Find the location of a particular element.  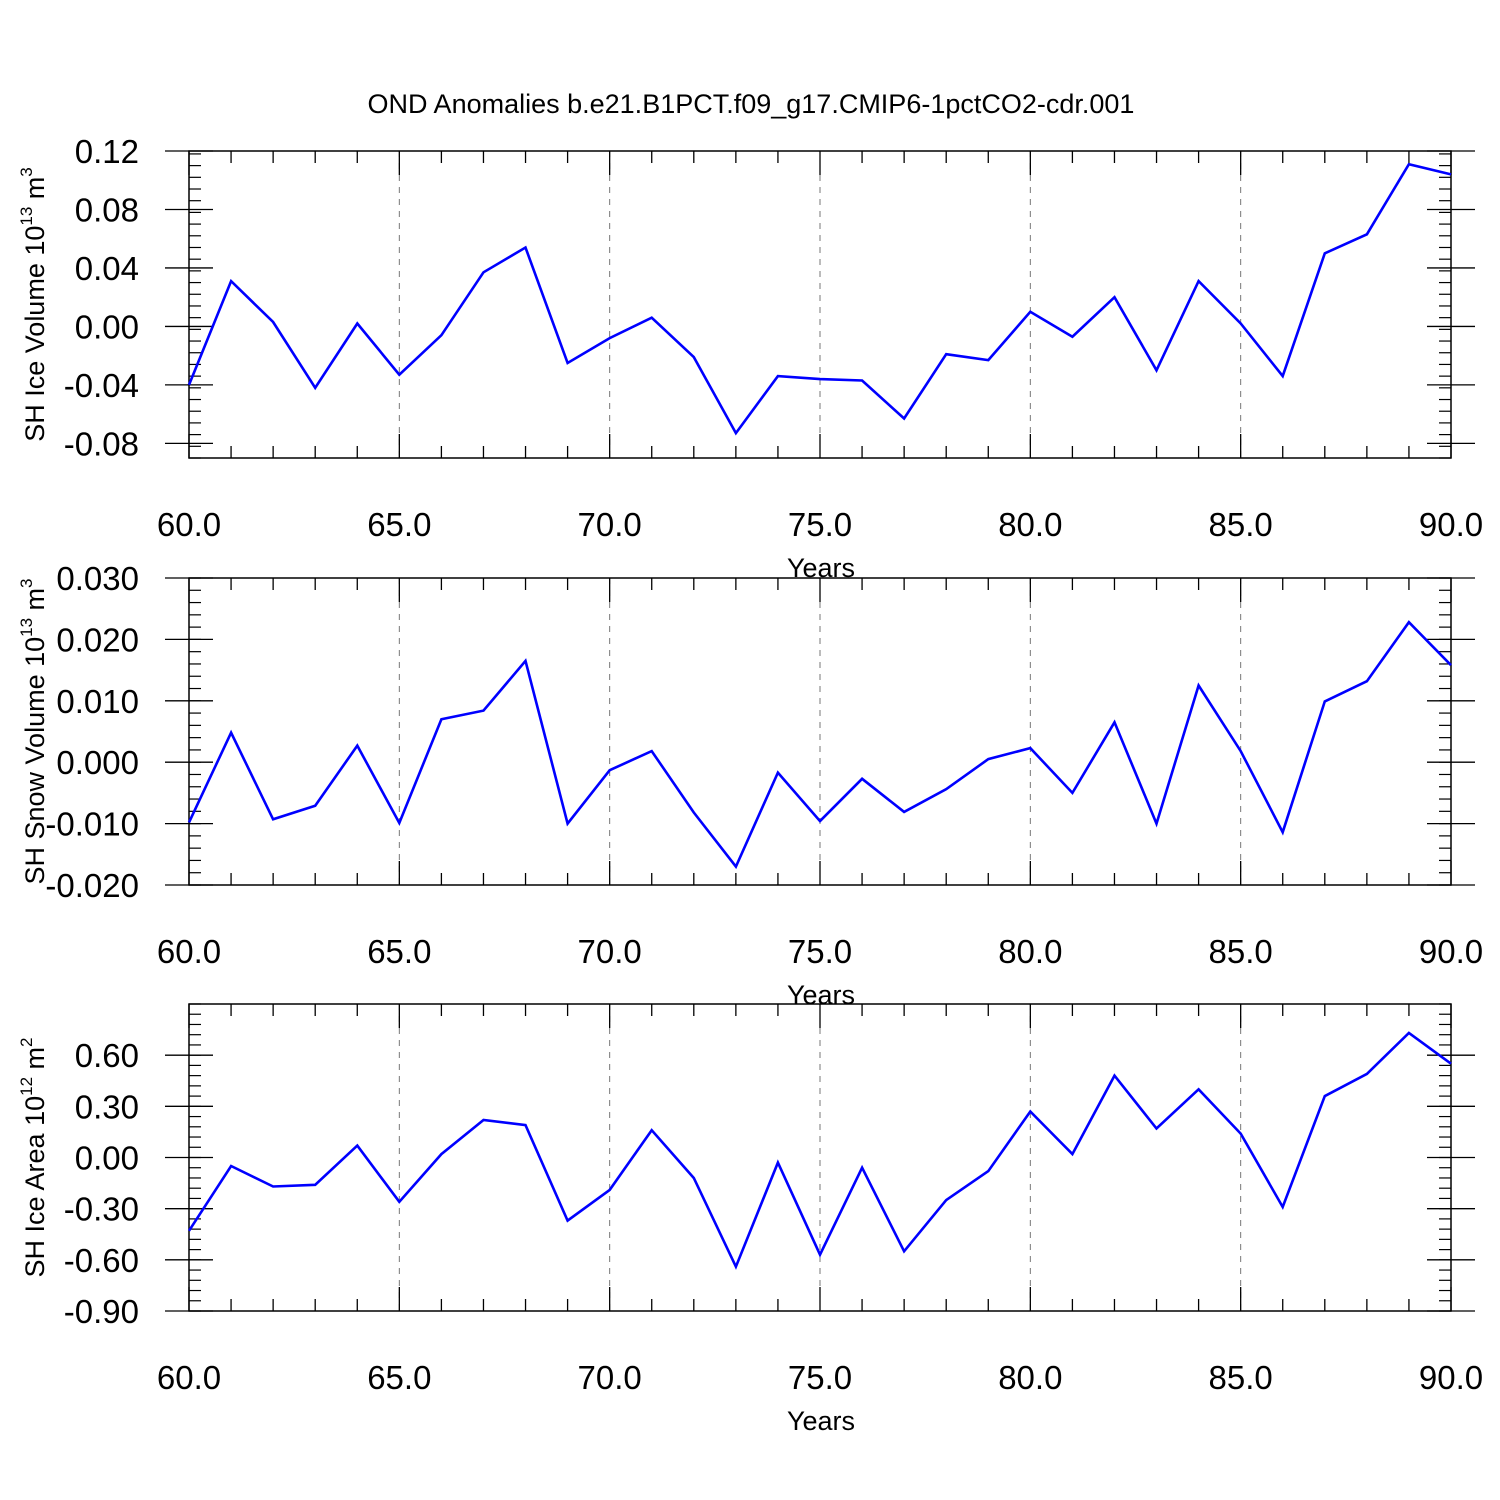

y-tick-label: 0.000 is located at coordinates (97, 762).